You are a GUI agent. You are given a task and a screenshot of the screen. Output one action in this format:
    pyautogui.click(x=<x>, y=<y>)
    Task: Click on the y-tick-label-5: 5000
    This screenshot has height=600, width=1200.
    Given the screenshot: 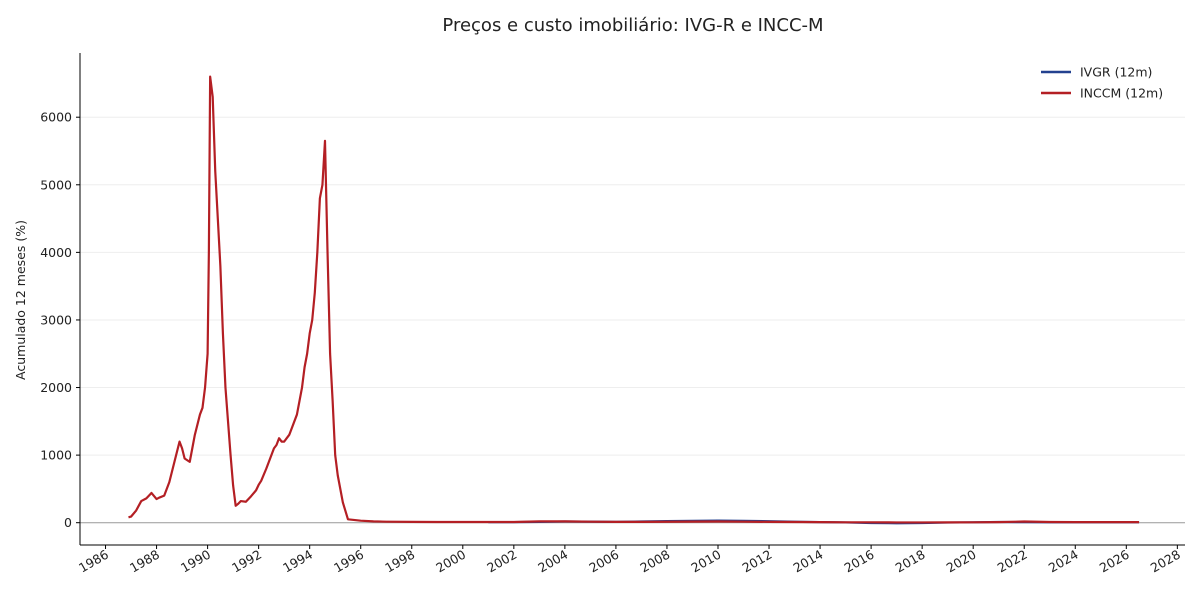 What is the action you would take?
    pyautogui.click(x=56, y=184)
    